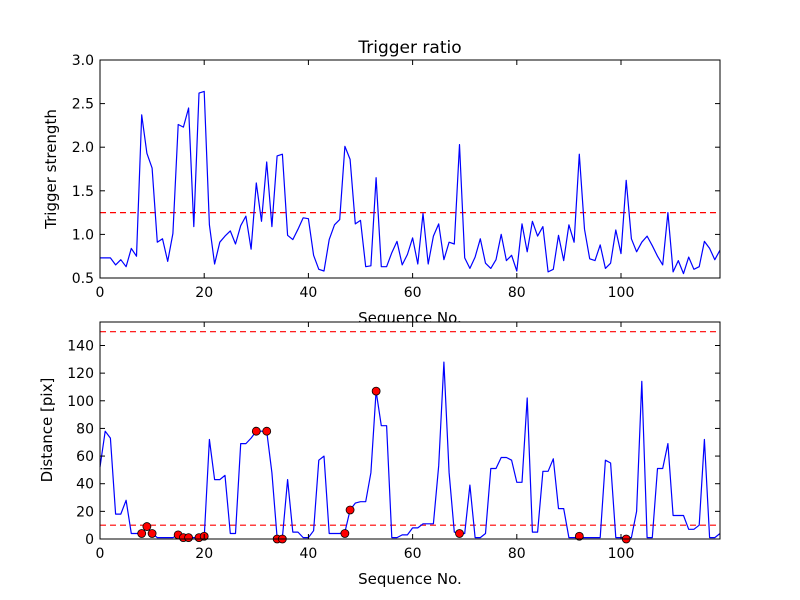  What do you see at coordinates (83, 148) in the screenshot?
I see `top-y-tick-label: 2.0` at bounding box center [83, 148].